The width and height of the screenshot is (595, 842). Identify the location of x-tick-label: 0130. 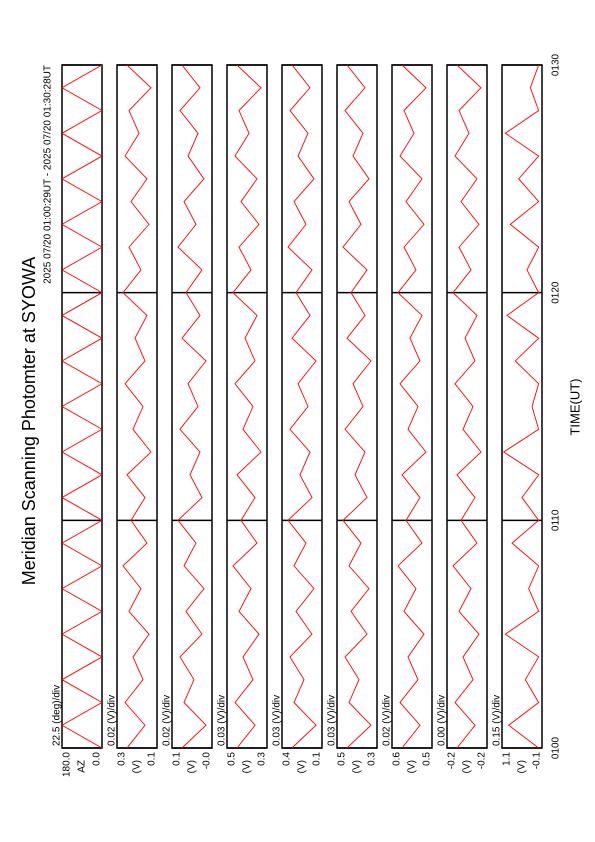
(556, 64).